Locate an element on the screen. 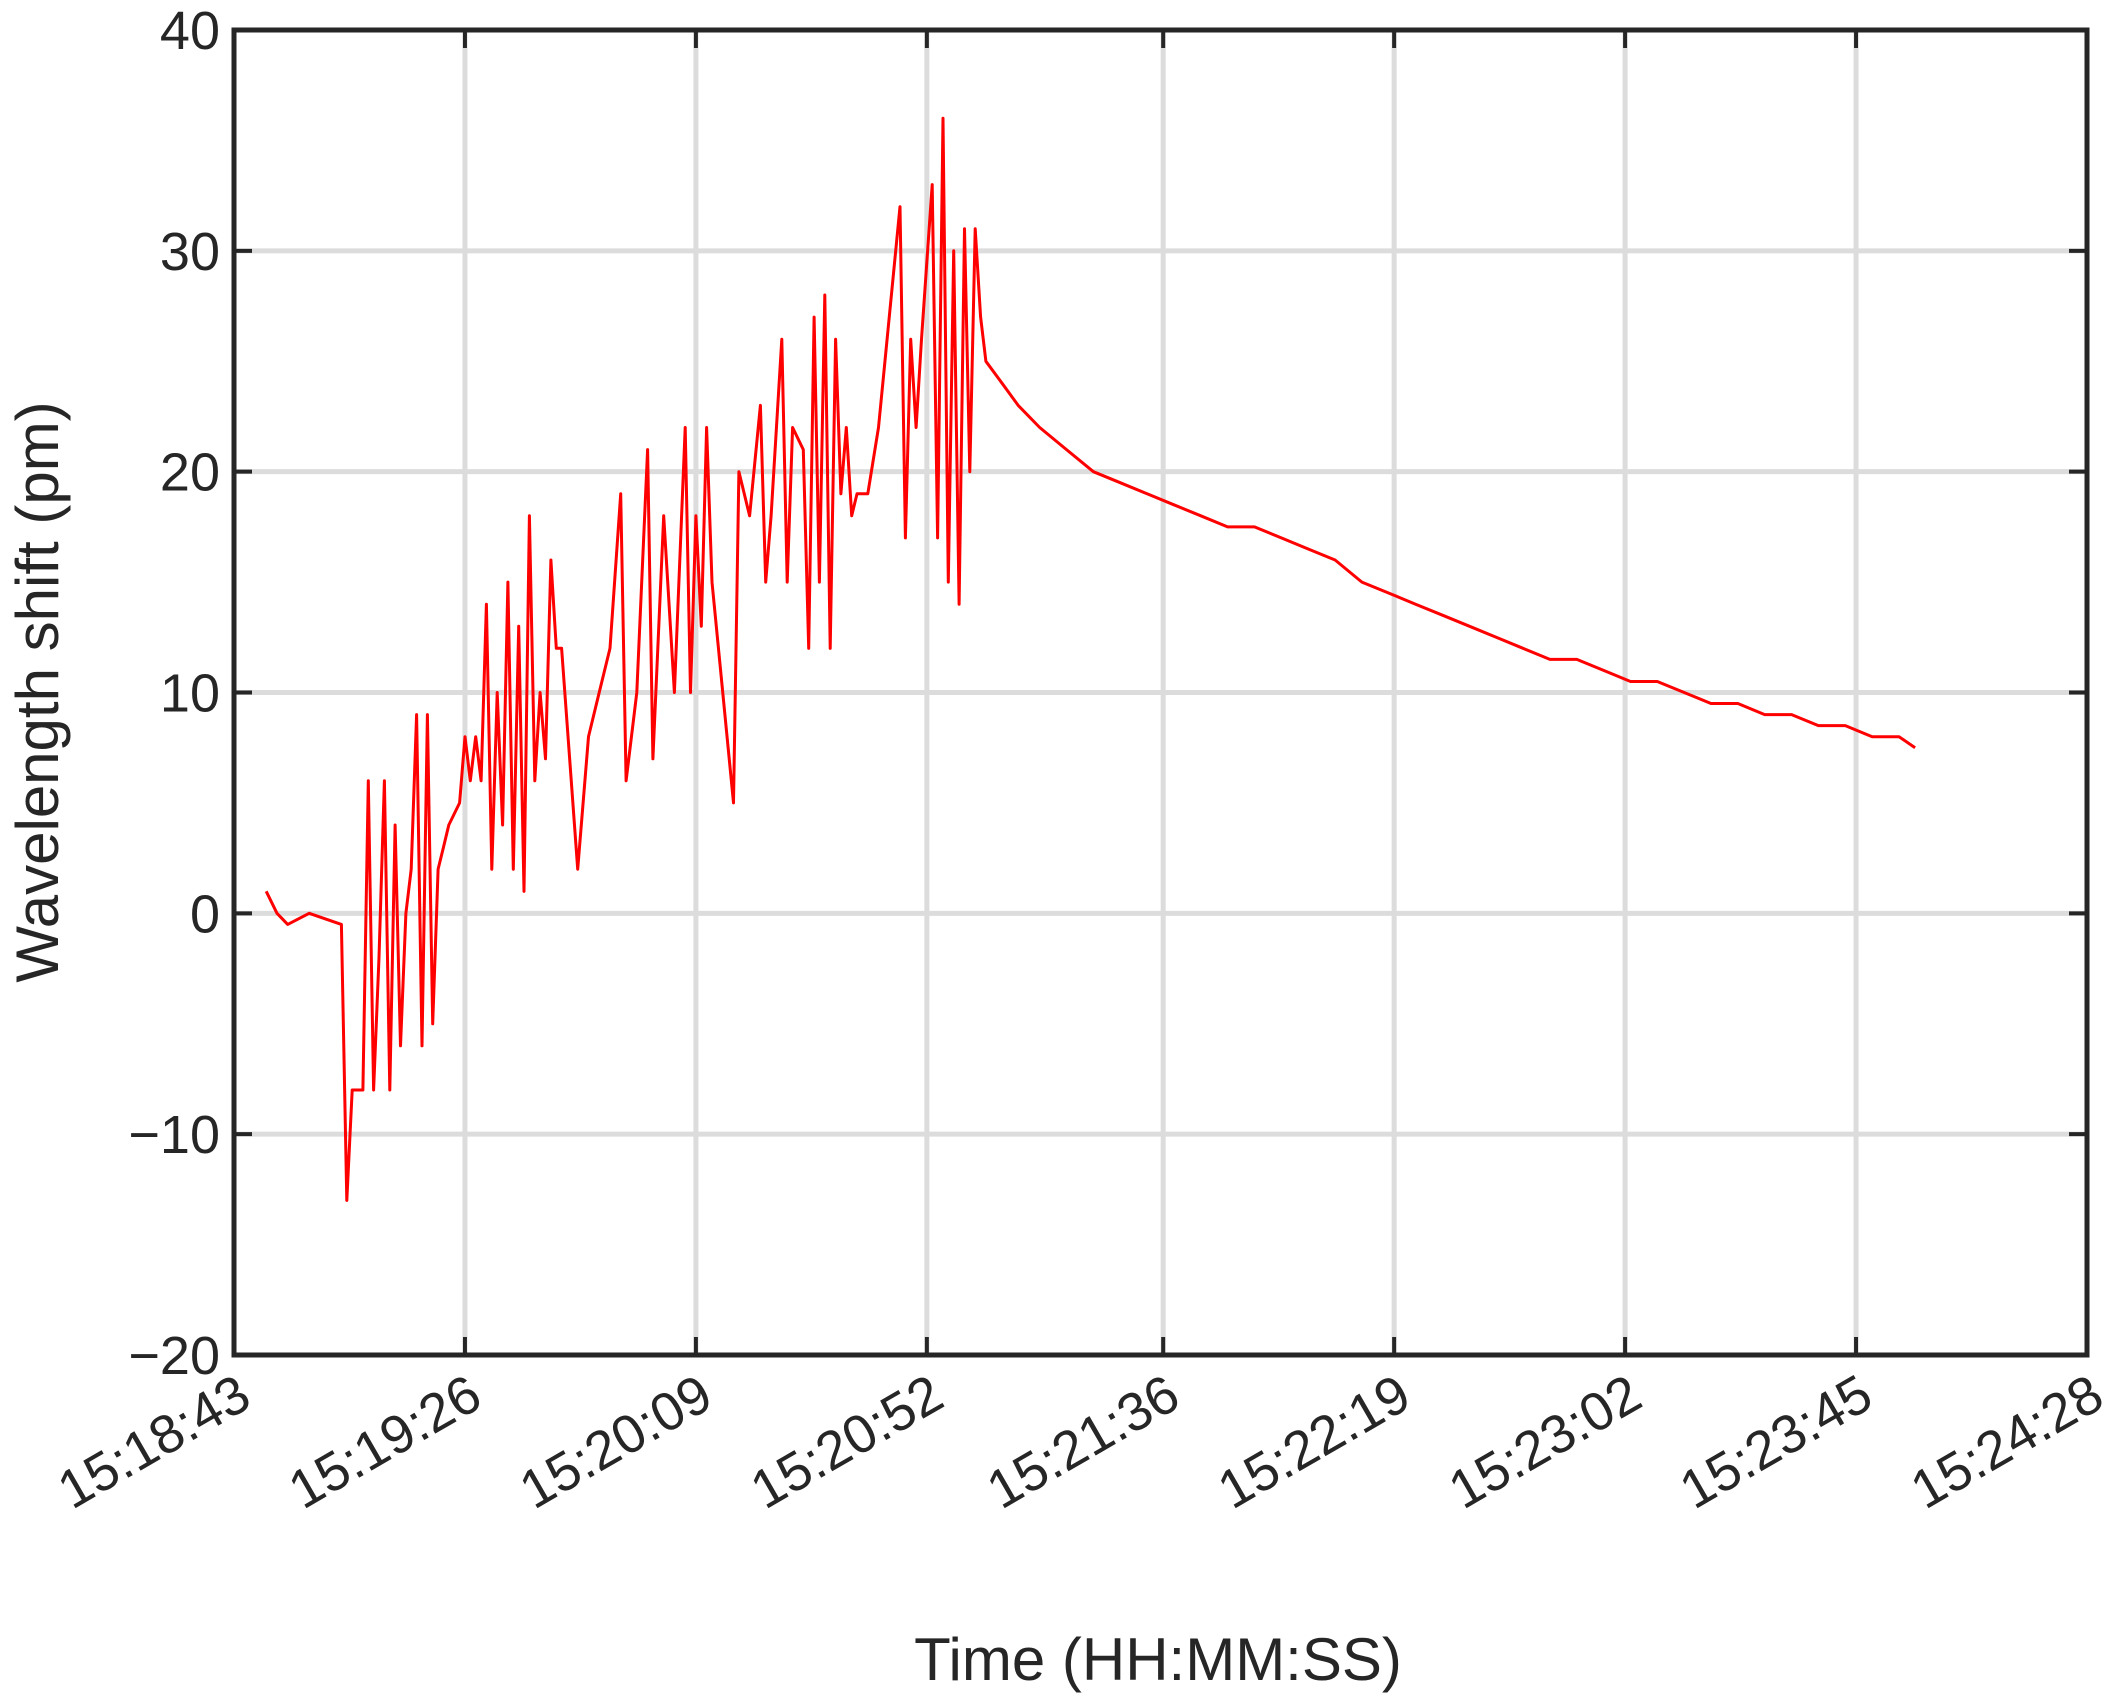  x-tick-label: 15:22:19 is located at coordinates (1314, 1441).